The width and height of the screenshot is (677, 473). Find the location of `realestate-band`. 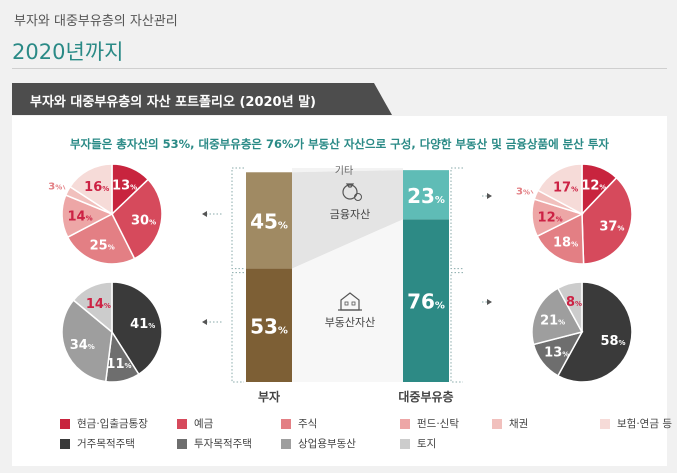

realestate-band is located at coordinates (347, 300).